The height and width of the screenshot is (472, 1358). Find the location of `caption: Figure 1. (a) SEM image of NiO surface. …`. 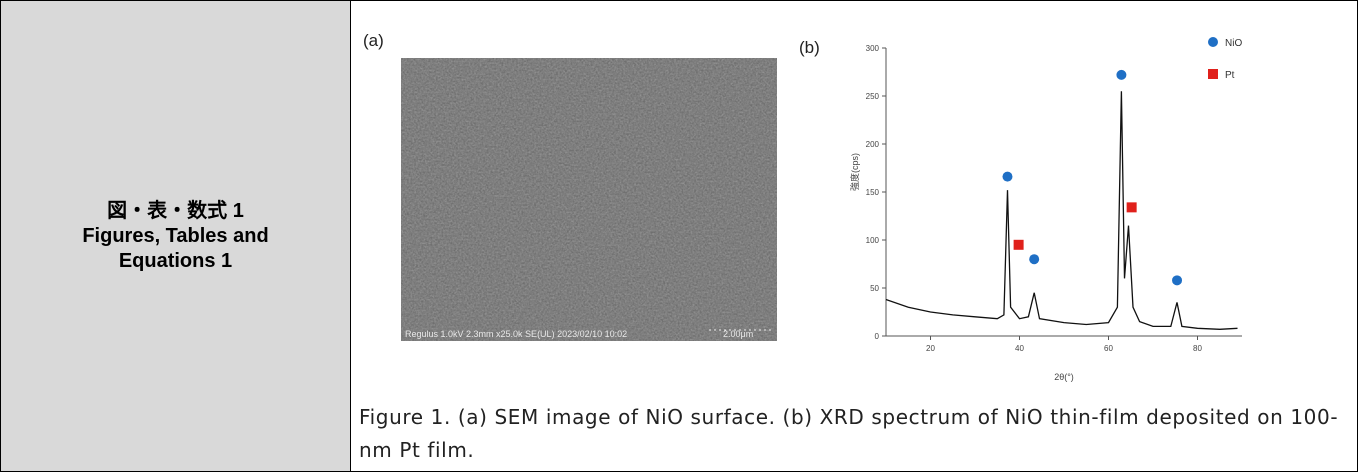

caption: Figure 1. (a) SEM image of NiO surface. … is located at coordinates (849, 433).